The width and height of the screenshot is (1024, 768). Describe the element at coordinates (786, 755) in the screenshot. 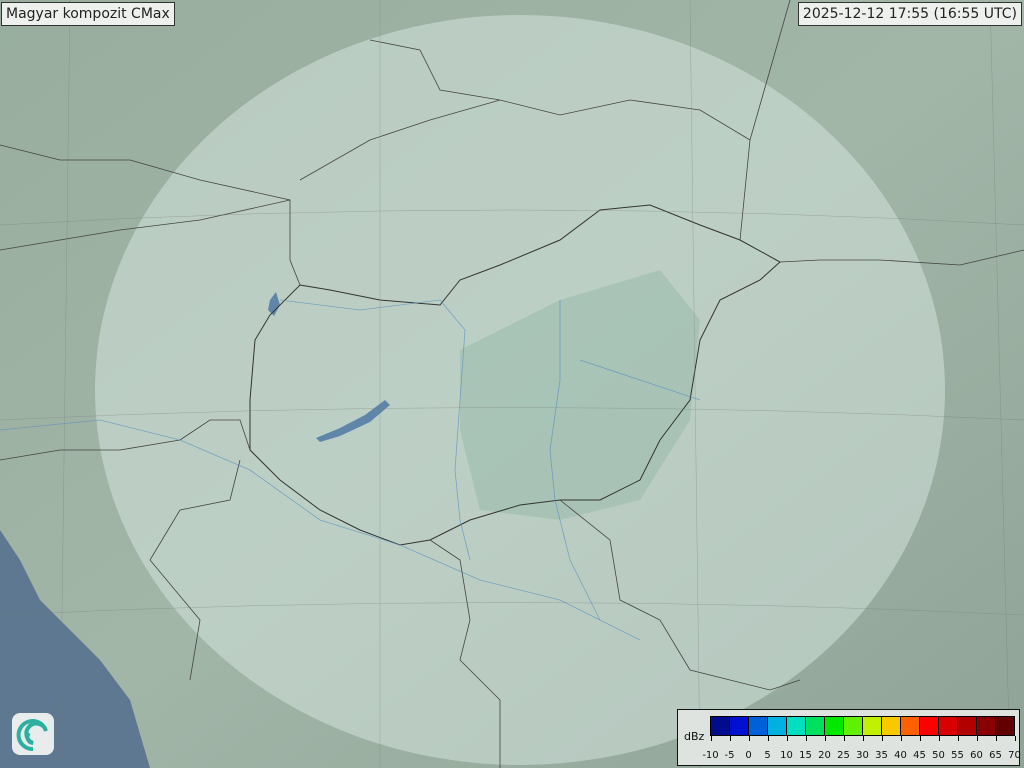

I see `legend-tick-label: 10` at that location.